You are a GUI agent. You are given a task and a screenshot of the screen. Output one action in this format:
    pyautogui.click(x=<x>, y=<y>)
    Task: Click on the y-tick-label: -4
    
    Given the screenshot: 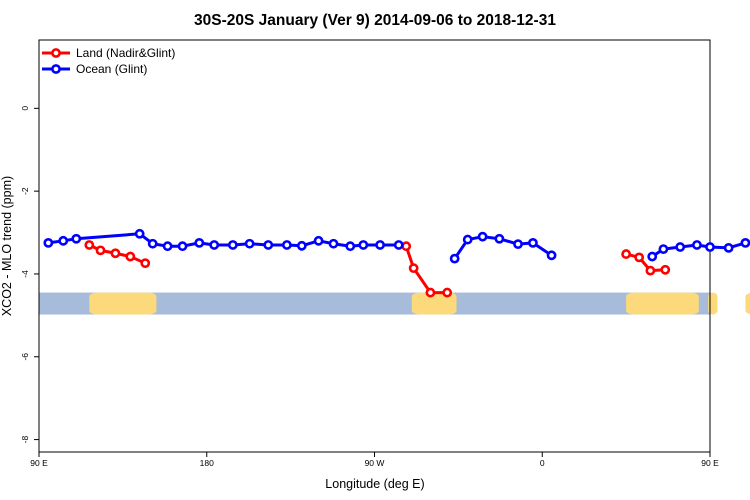 What is the action you would take?
    pyautogui.click(x=25, y=274)
    